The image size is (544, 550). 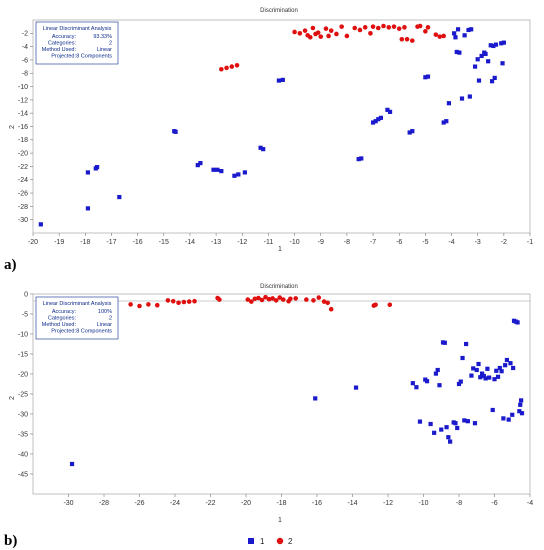 What do you see at coordinates (280, 249) in the screenshot?
I see `panel-a-x-axis-label: 1` at bounding box center [280, 249].